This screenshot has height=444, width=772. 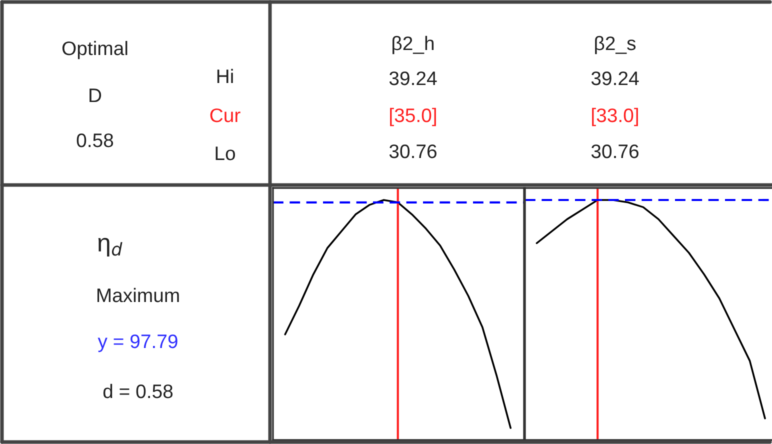 I want to click on text: Hi, so click(x=225, y=76).